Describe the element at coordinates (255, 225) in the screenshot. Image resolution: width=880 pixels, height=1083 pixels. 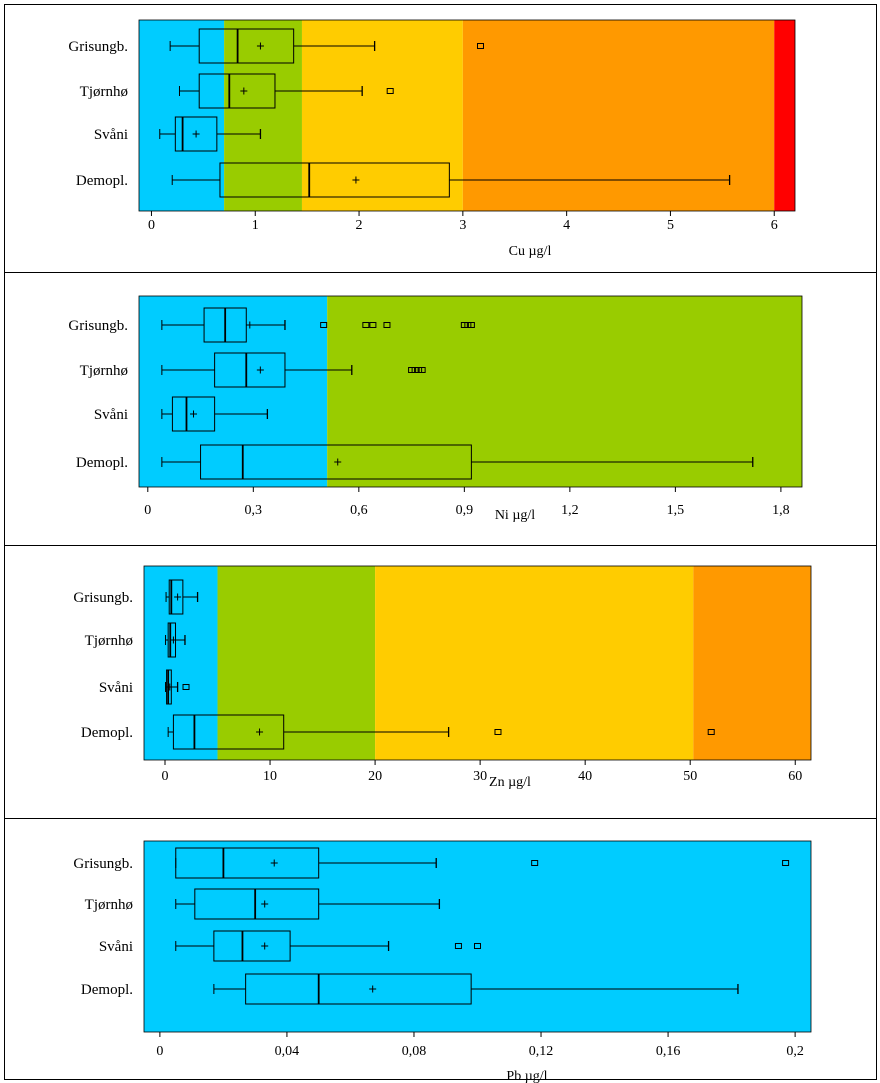
I see `x-tick-label: 1` at that location.